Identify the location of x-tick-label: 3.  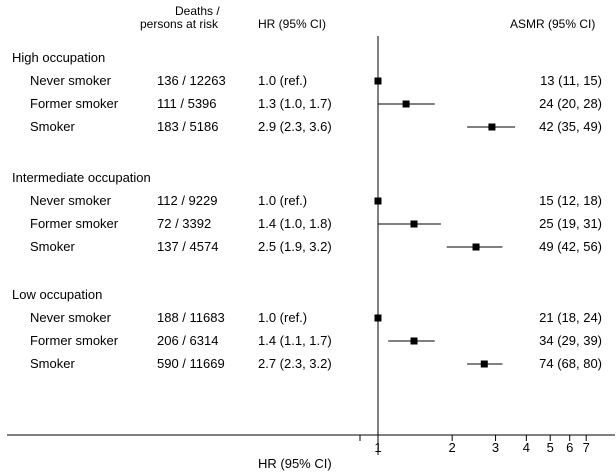
(495, 447).